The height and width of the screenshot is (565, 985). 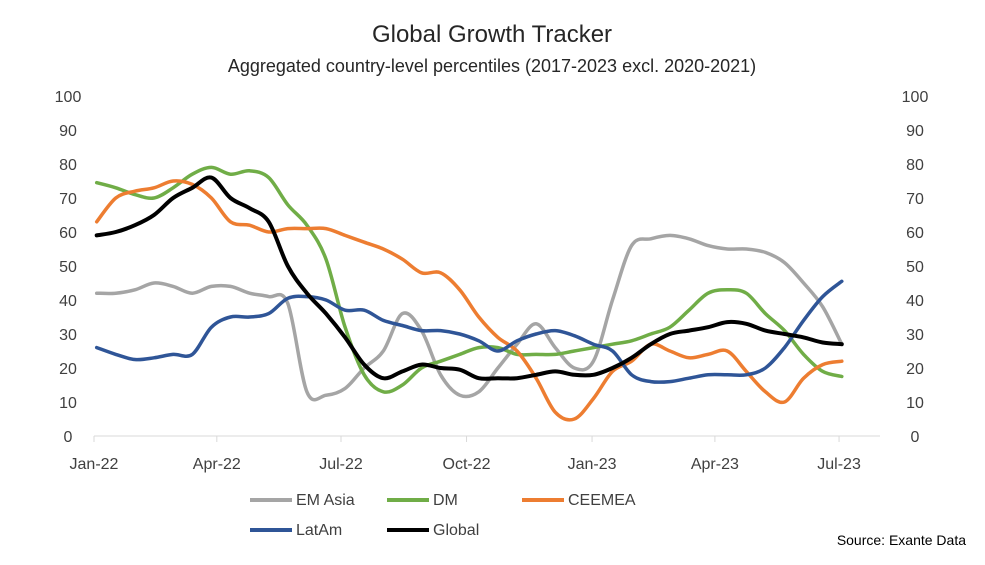 I want to click on y-tick-right-label: 100, so click(x=915, y=97).